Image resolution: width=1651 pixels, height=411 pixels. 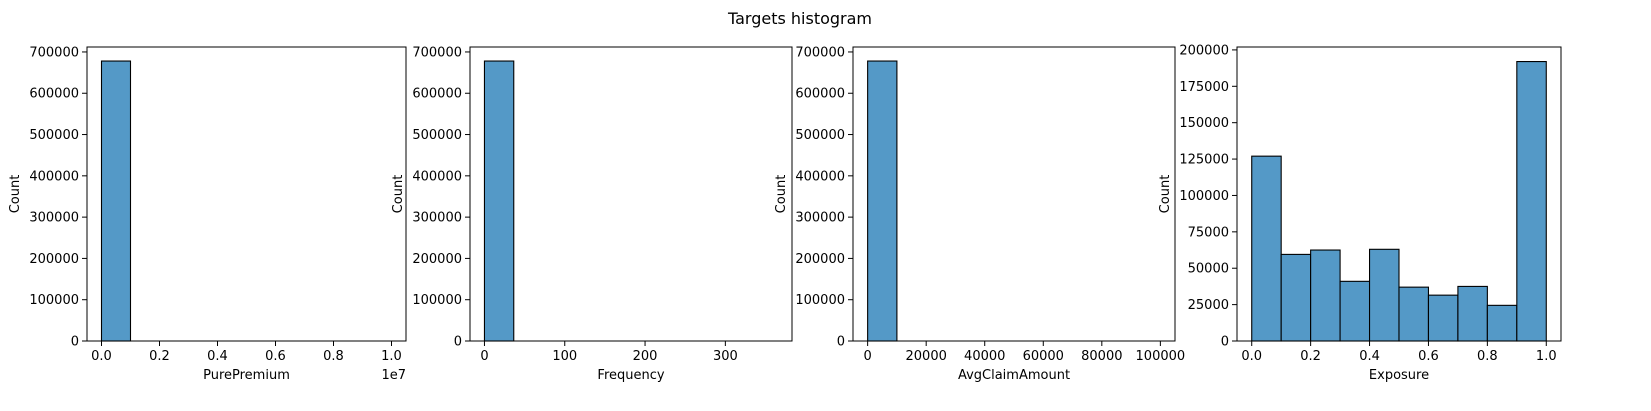 I want to click on y-tick-label: 150000, so click(x=1204, y=123).